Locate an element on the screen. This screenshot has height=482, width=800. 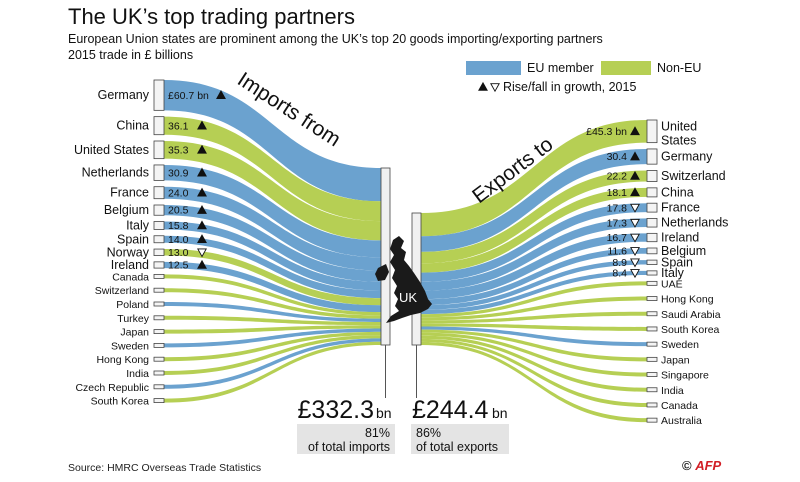
export-flow-china is located at coordinates (534, 230).